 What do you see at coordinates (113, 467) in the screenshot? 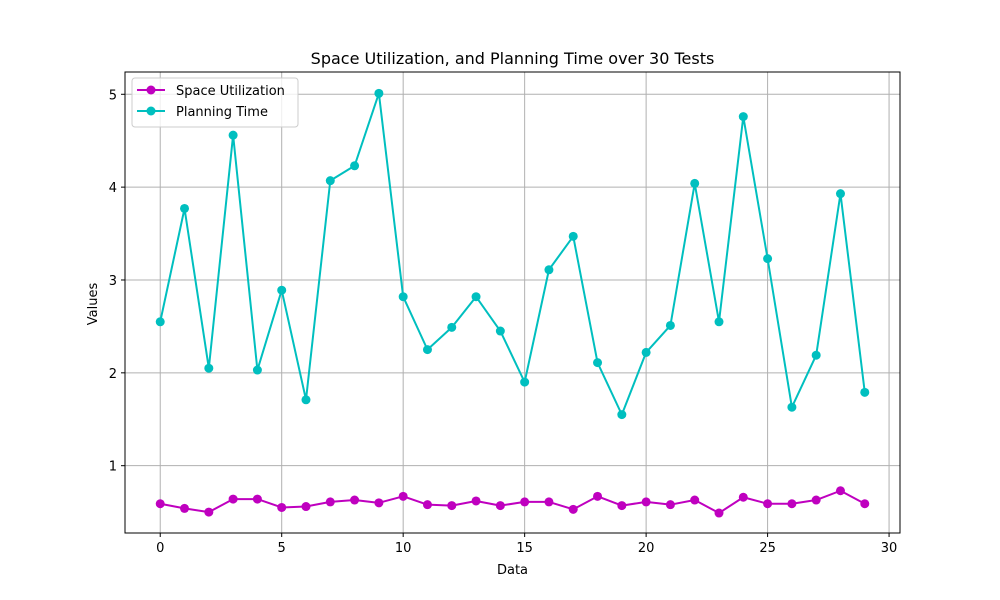
I see `y-tick-label: 1` at bounding box center [113, 467].